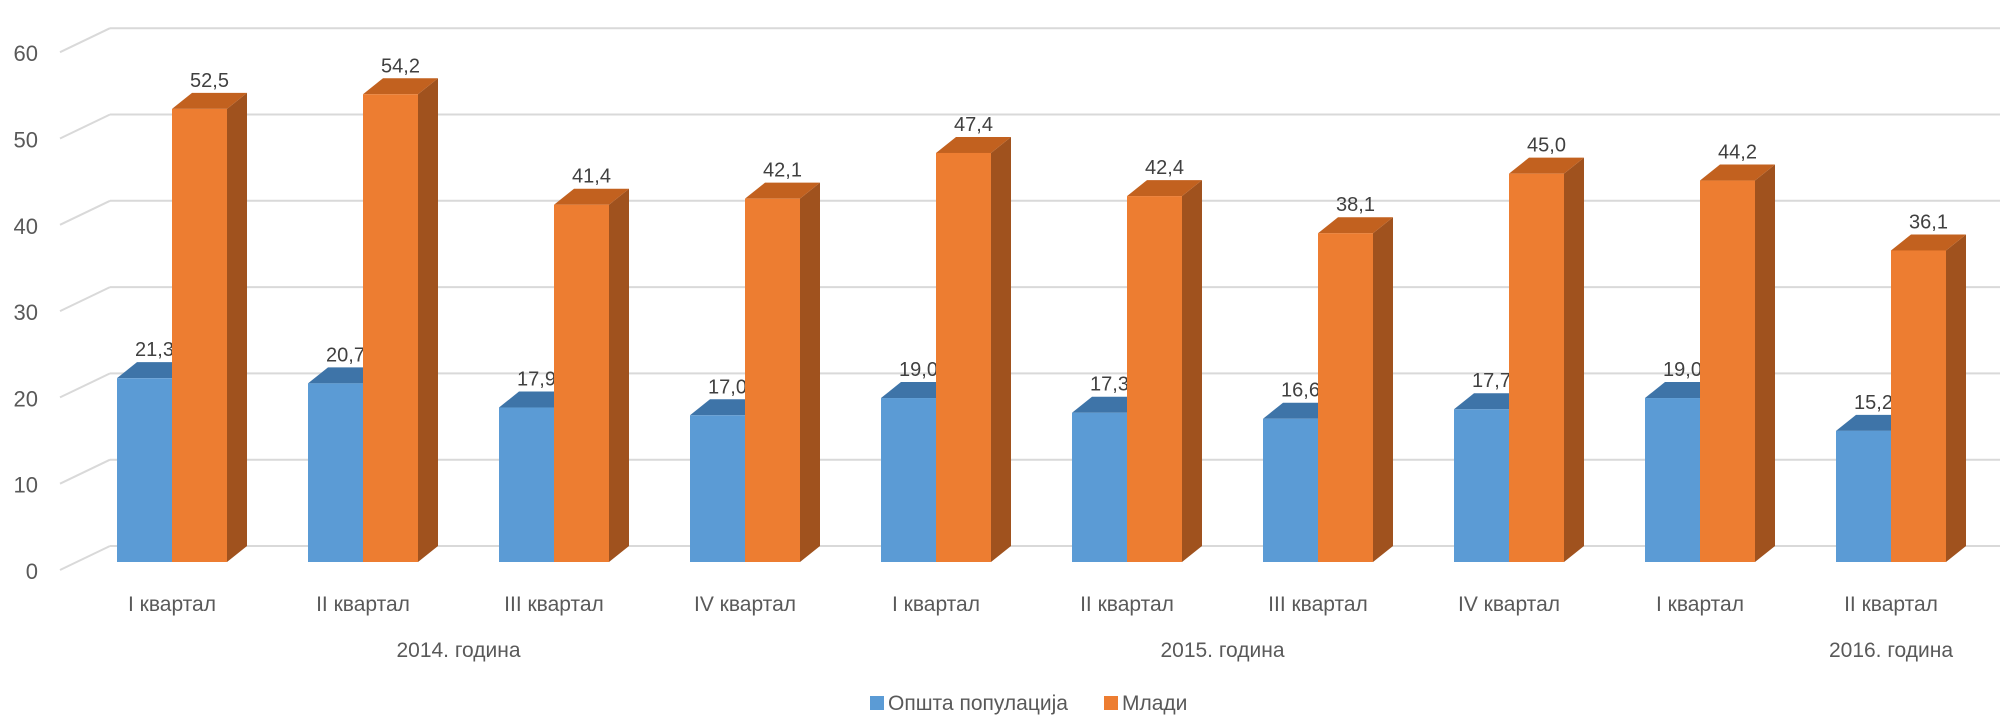 The height and width of the screenshot is (717, 2000). Describe the element at coordinates (32, 571) in the screenshot. I see `y-tick-label: 0` at that location.